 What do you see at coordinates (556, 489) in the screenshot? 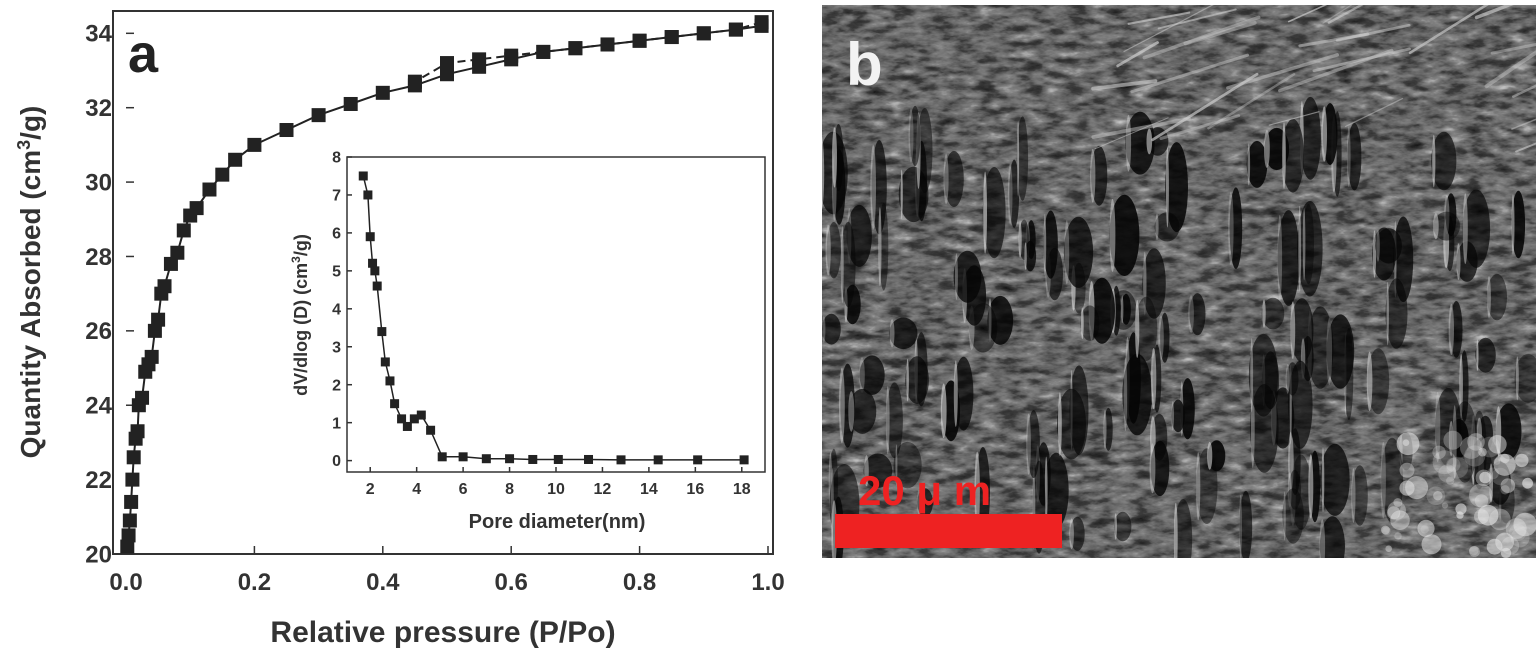
I see `x-tick-label: 10` at bounding box center [556, 489].